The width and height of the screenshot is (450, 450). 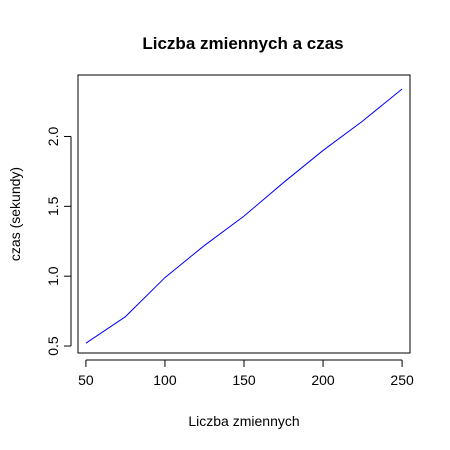 What do you see at coordinates (15, 214) in the screenshot?
I see `y-axis-label: czas (sekundy)` at bounding box center [15, 214].